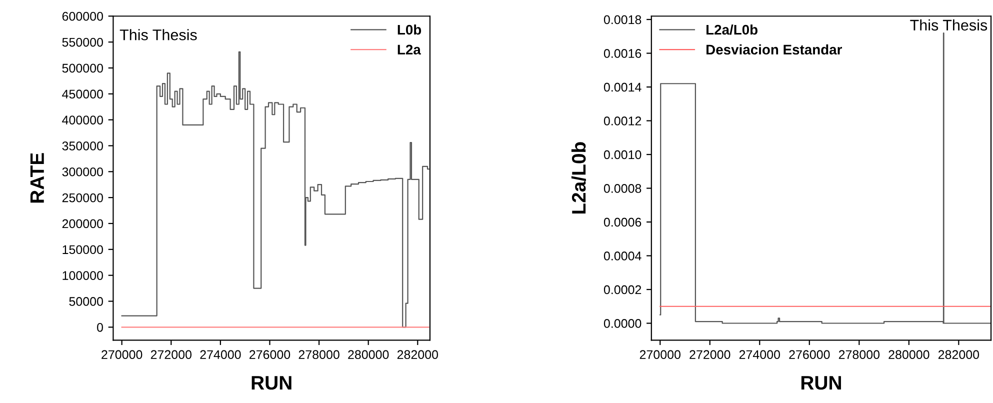 Image resolution: width=993 pixels, height=403 pixels. I want to click on y-tick-label: 600000, so click(82, 16).